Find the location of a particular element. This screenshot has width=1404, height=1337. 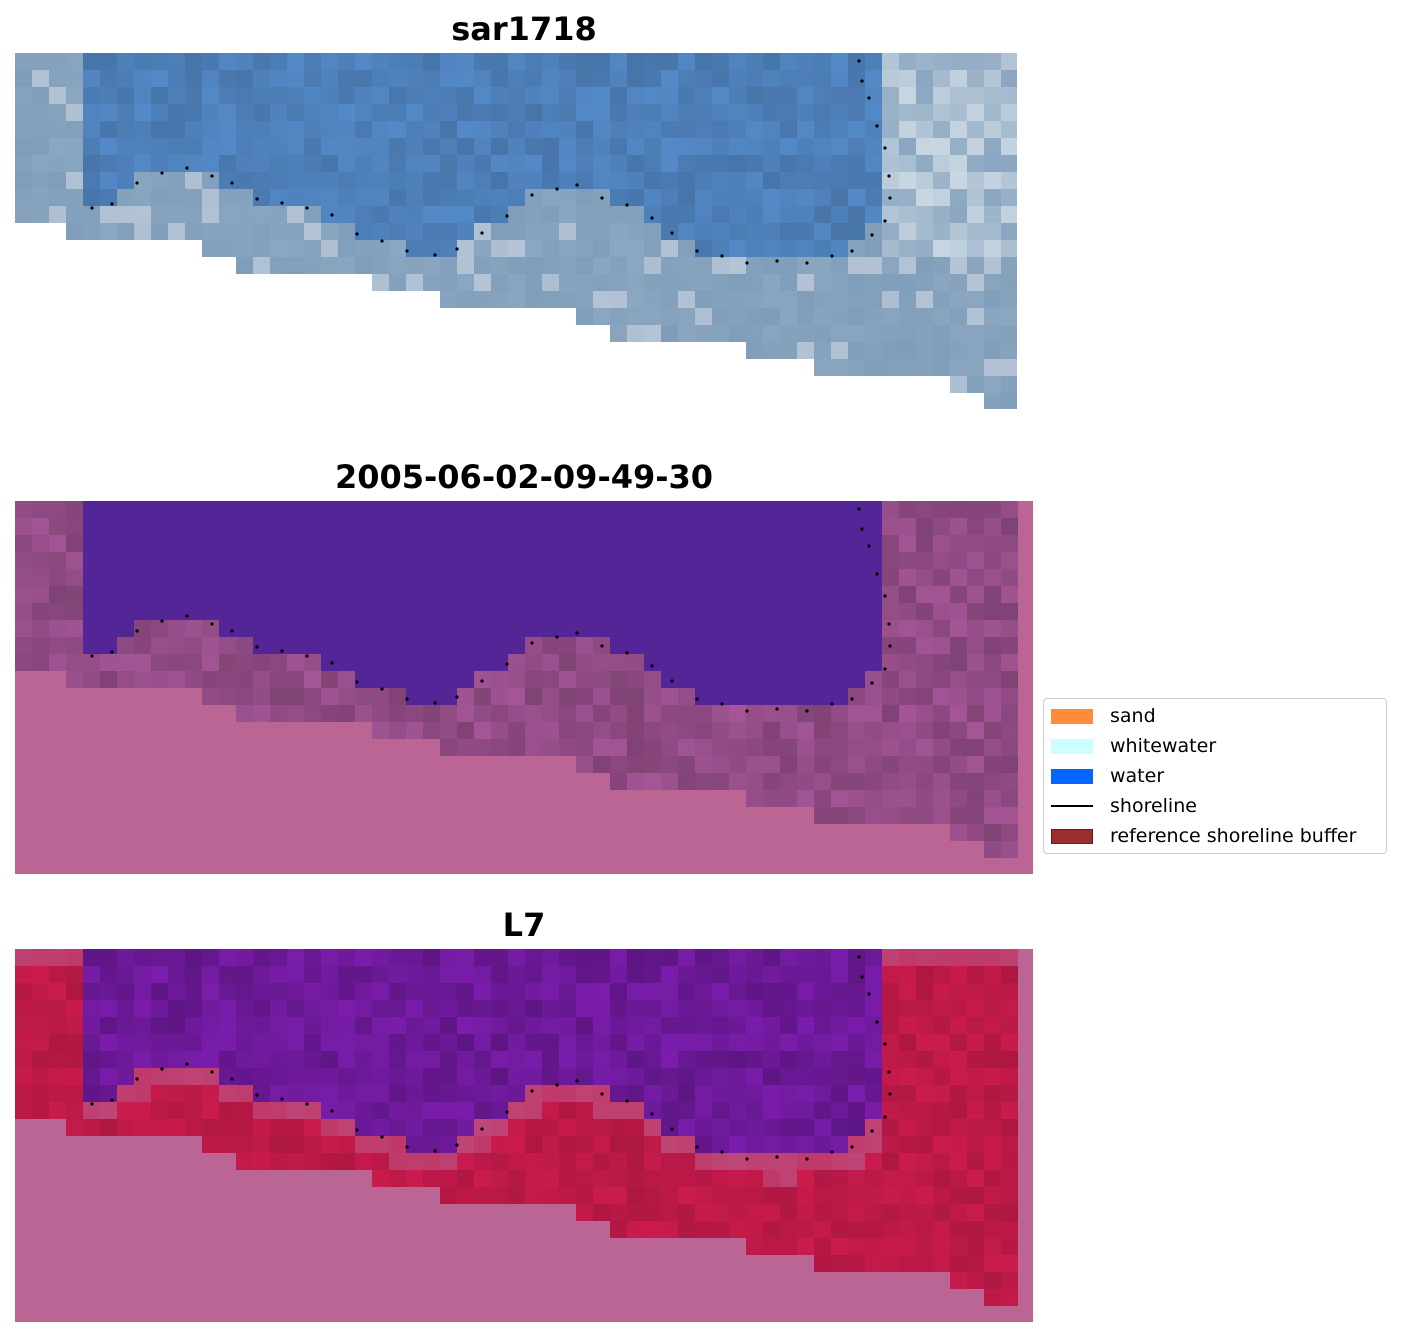

sand-swatch-icon is located at coordinates (1072, 716).